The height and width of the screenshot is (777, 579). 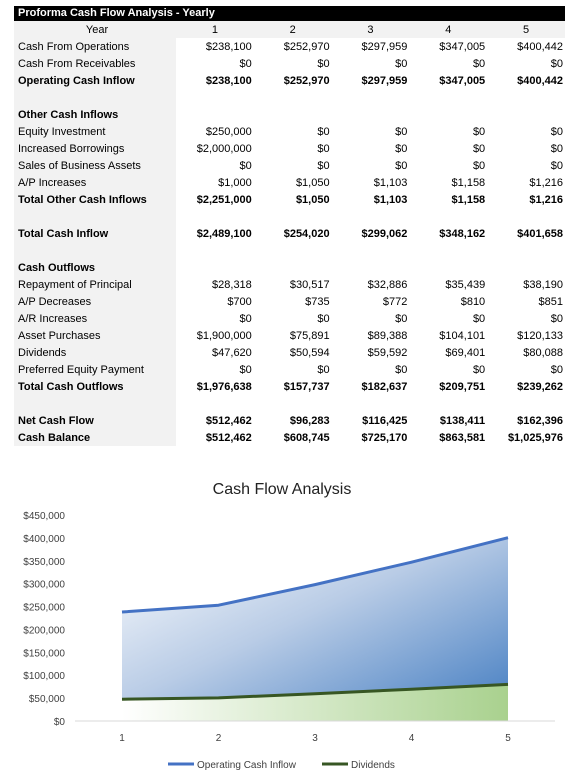 What do you see at coordinates (44, 516) in the screenshot?
I see `y-tick-label: $450,000` at bounding box center [44, 516].